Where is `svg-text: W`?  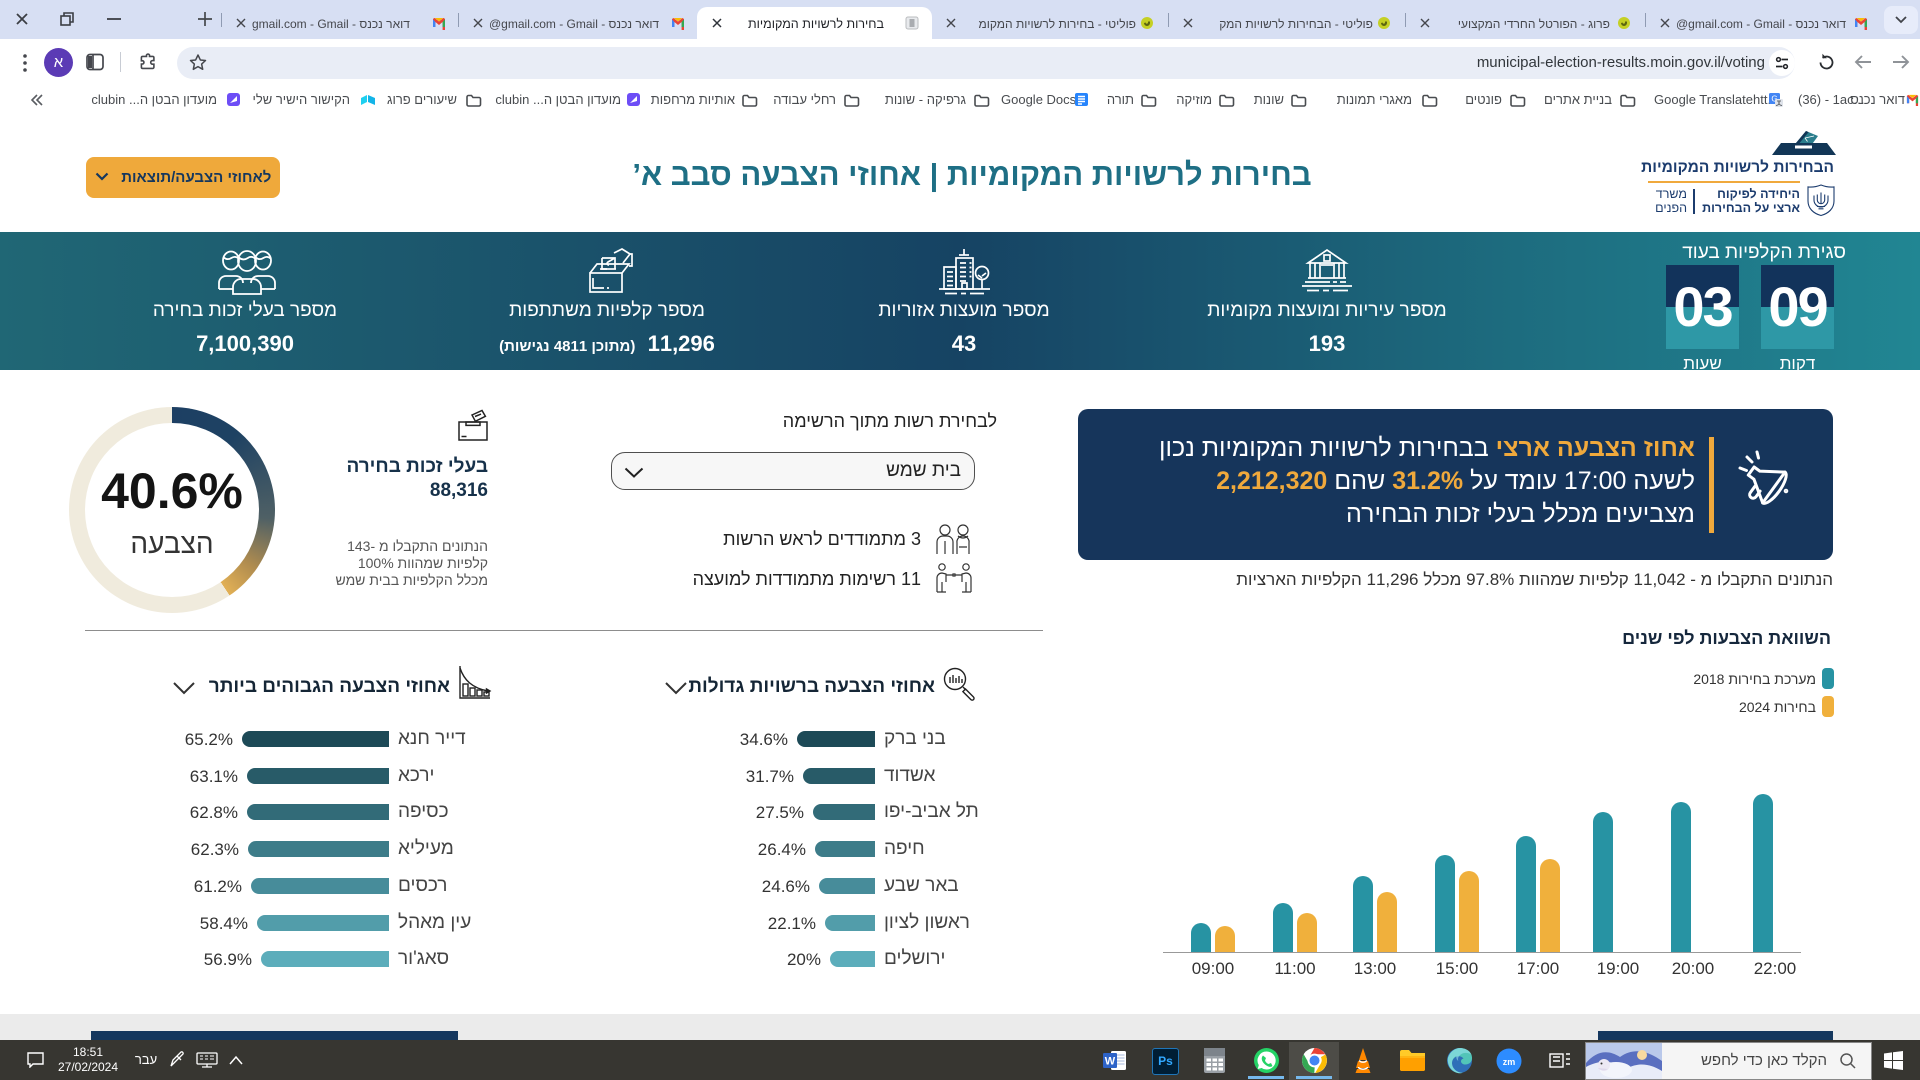
svg-text: W is located at coordinates (1110, 1062).